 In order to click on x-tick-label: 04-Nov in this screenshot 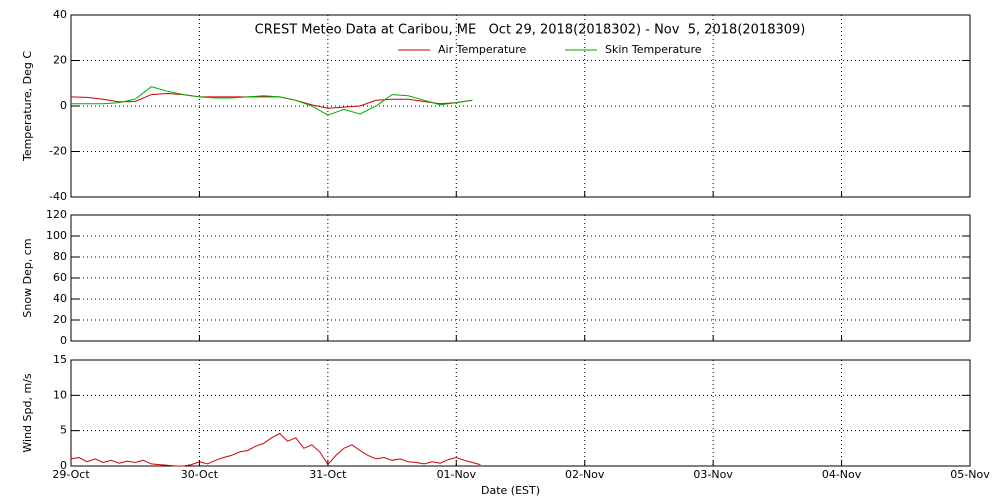, I will do `click(842, 474)`.